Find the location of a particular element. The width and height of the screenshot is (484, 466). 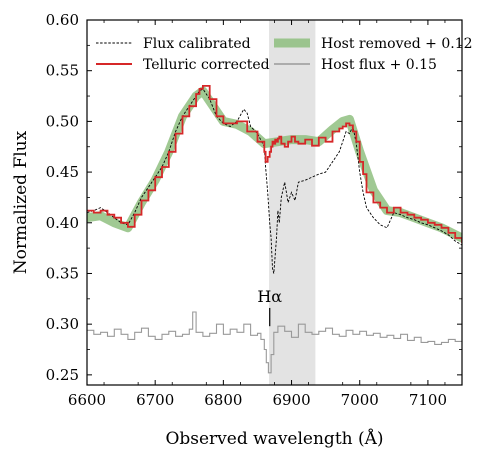

x-tick-label: 6800 is located at coordinates (223, 400).